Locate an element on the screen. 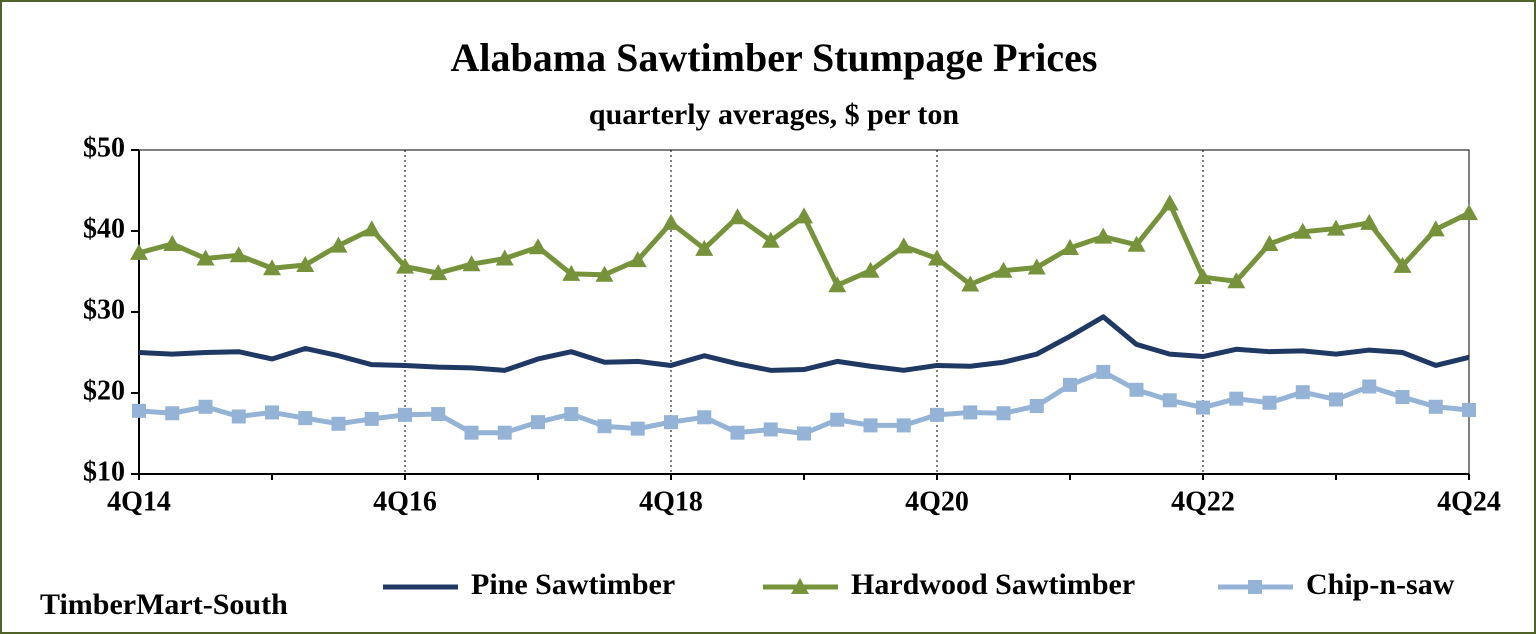 The height and width of the screenshot is (634, 1536). legend-label: Hardwood Sawtimber is located at coordinates (993, 584).